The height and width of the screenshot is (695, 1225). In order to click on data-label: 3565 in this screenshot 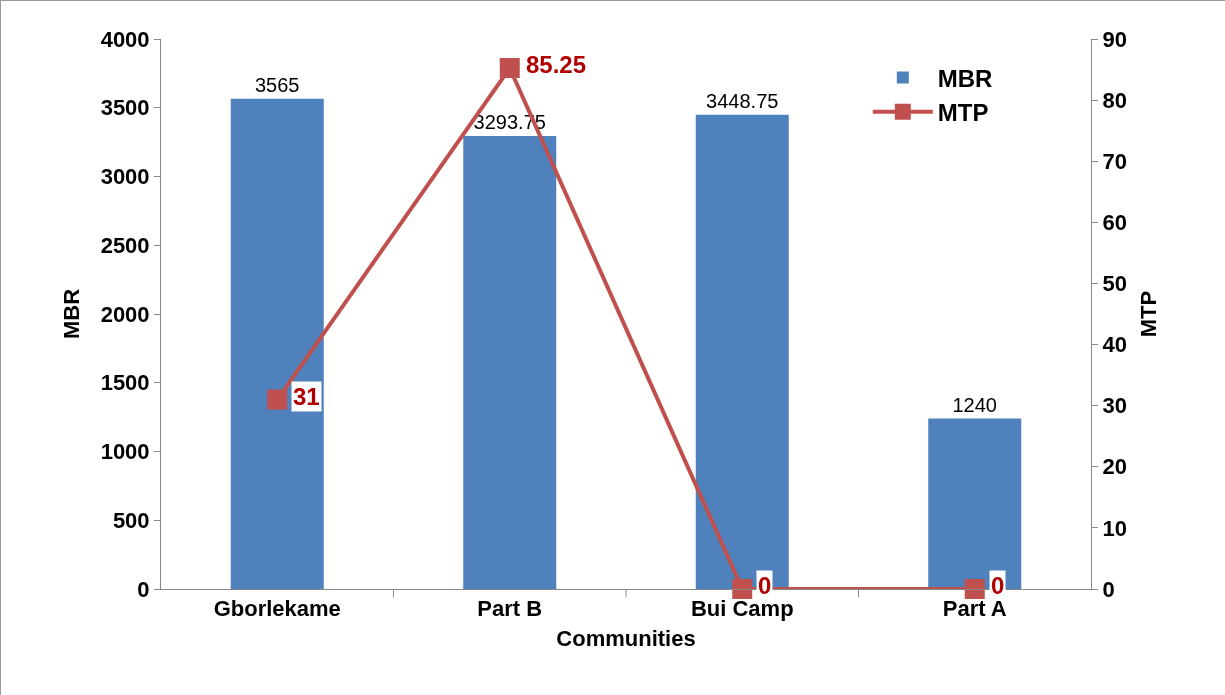, I will do `click(277, 84)`.